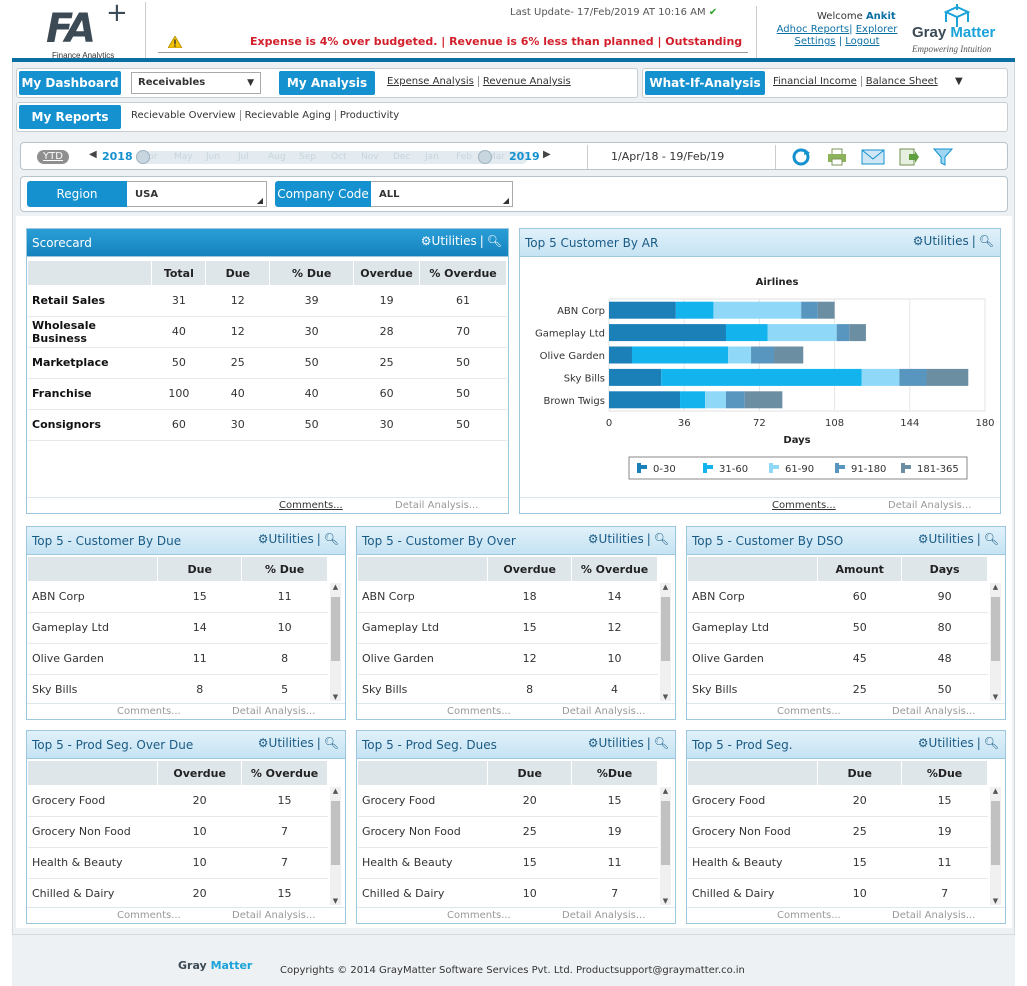 This screenshot has width=1027, height=986. What do you see at coordinates (838, 688) in the screenshot?
I see `table-row: Sky Bills 25 50` at bounding box center [838, 688].